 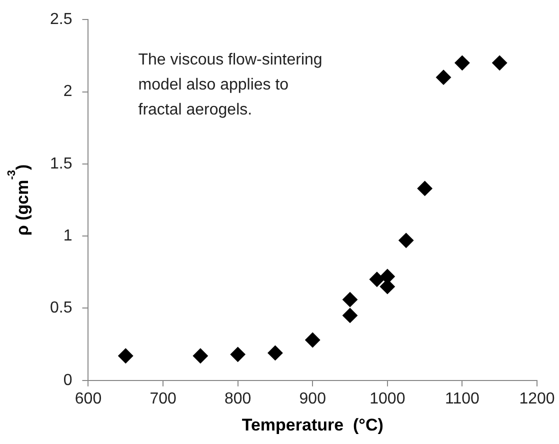 What do you see at coordinates (88, 399) in the screenshot?
I see `x-tick-label: 600` at bounding box center [88, 399].